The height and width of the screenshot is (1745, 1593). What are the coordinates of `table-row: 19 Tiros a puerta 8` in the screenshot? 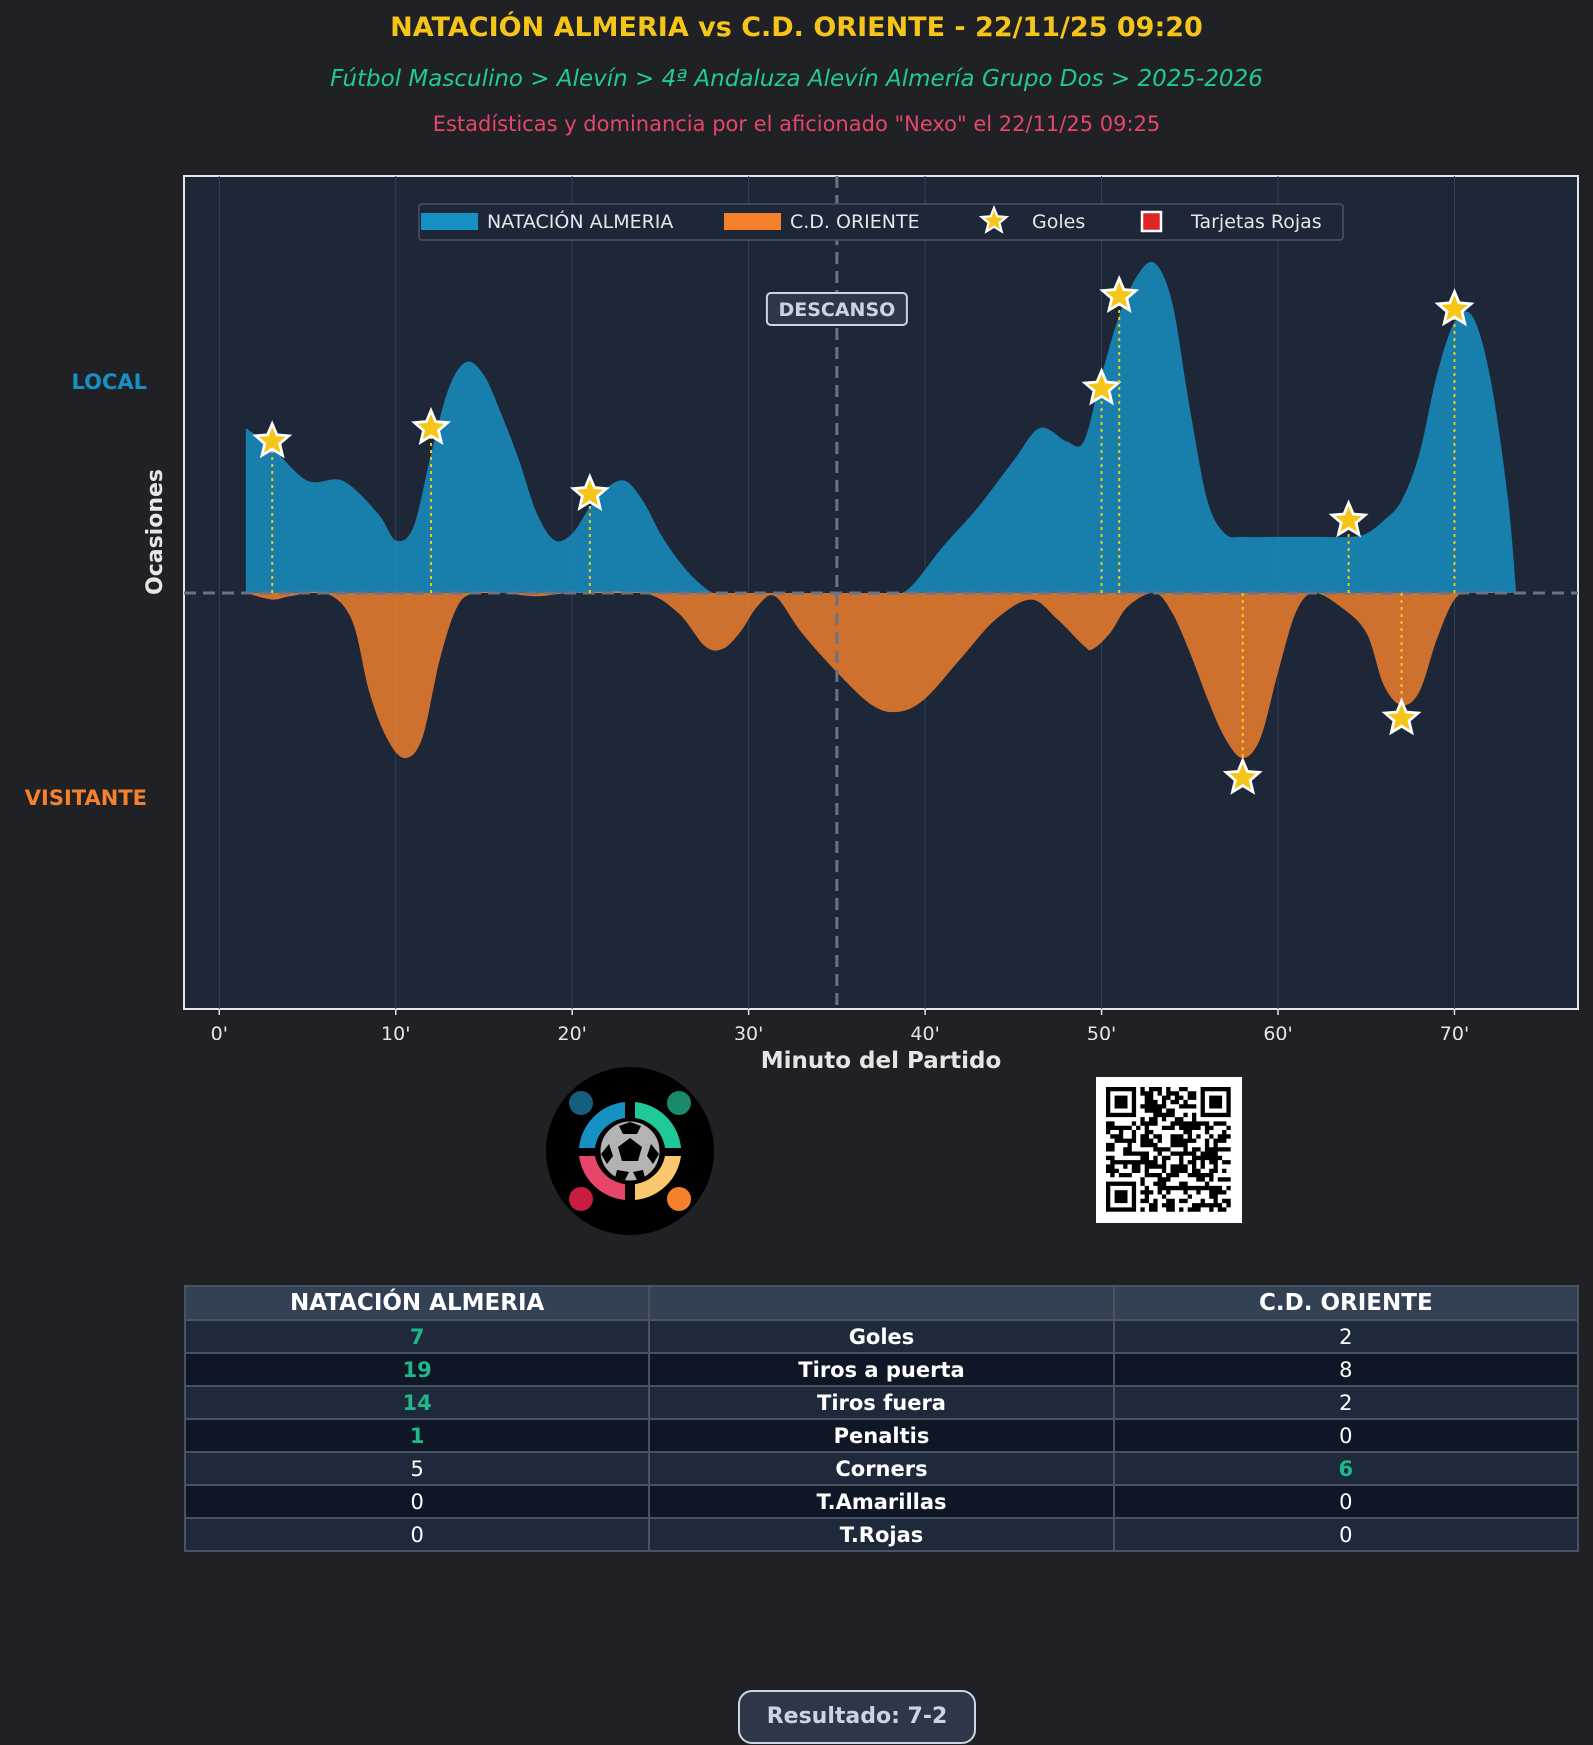 It's located at (881, 1369).